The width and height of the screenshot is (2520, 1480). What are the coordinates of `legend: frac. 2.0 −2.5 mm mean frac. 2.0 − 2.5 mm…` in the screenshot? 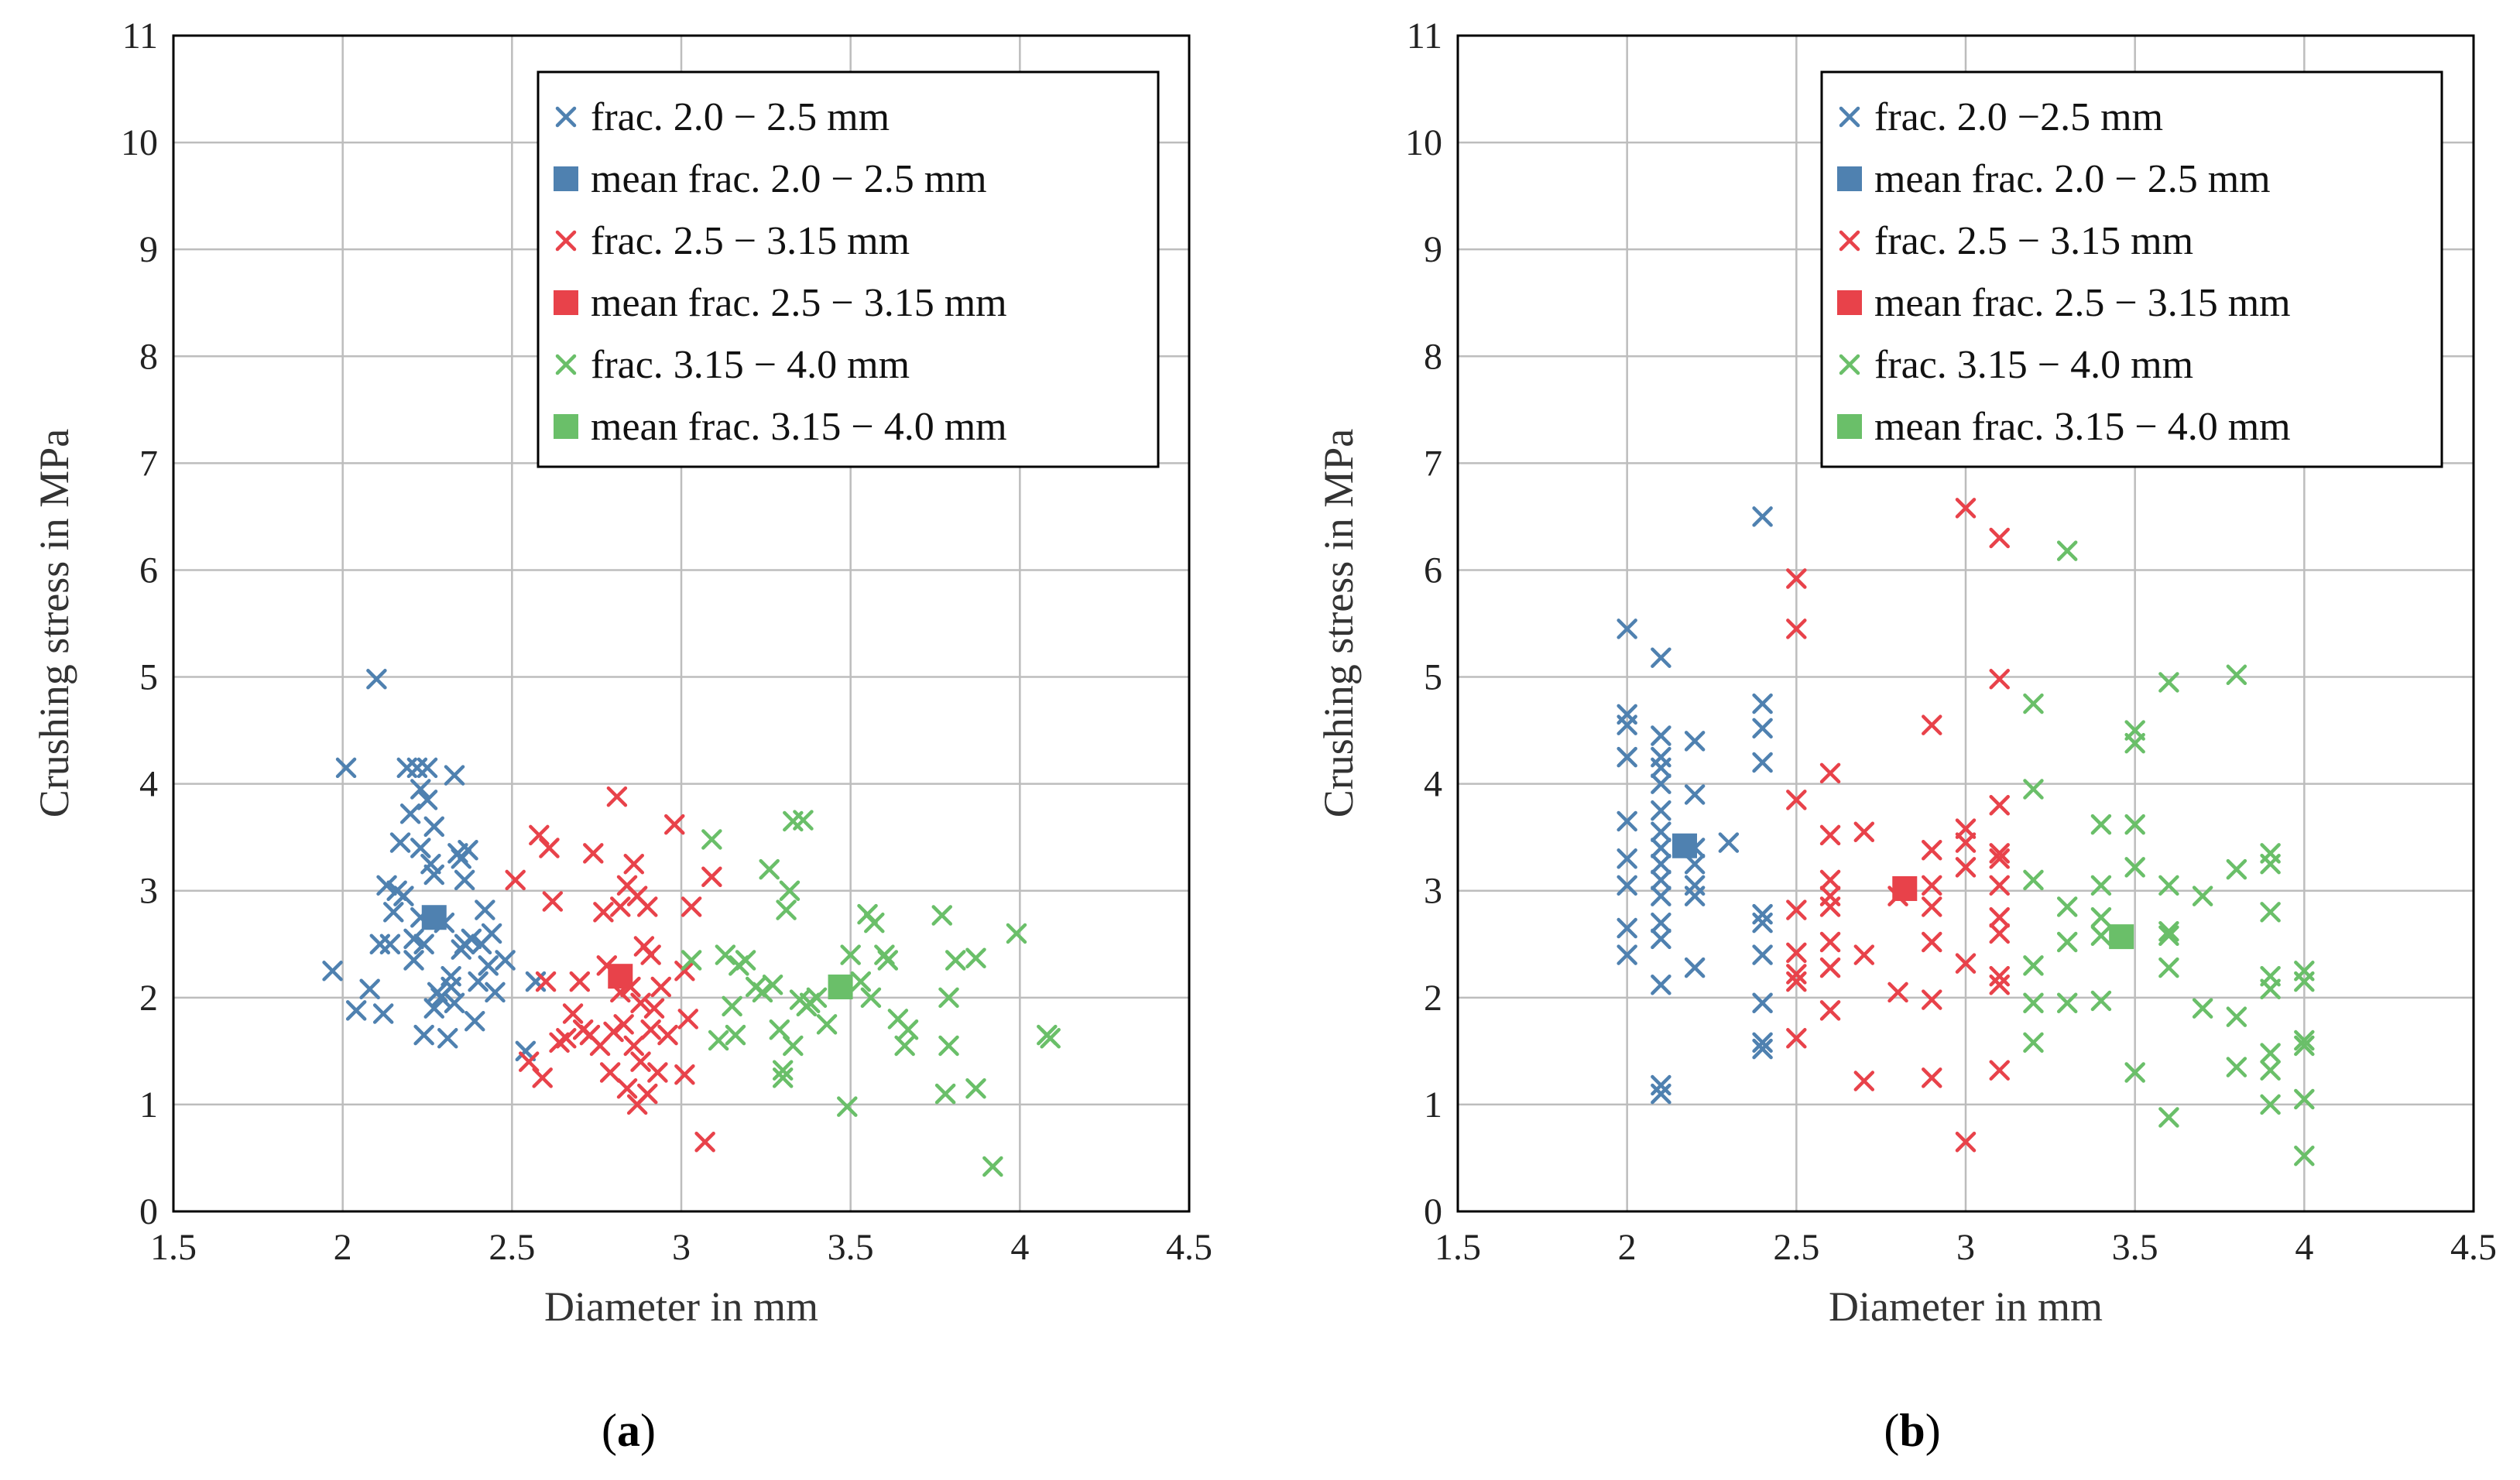 It's located at (2131, 269).